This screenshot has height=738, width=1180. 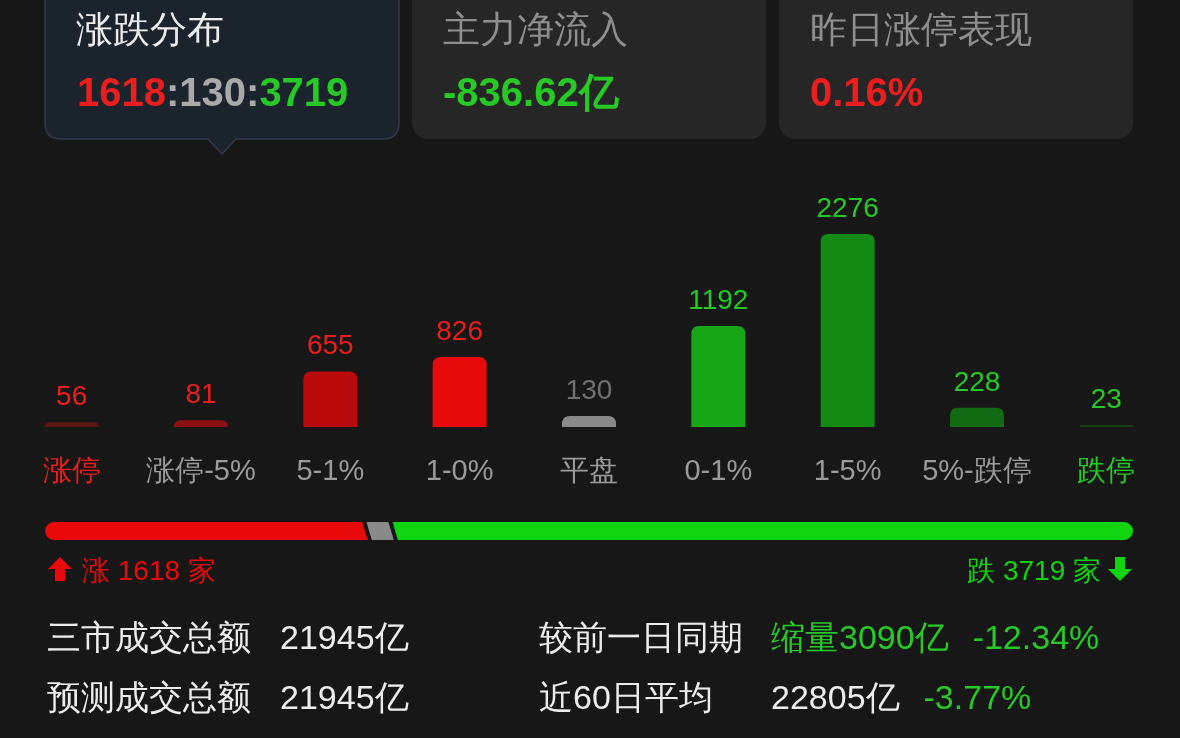 I want to click on data-label: 1192, so click(x=718, y=299).